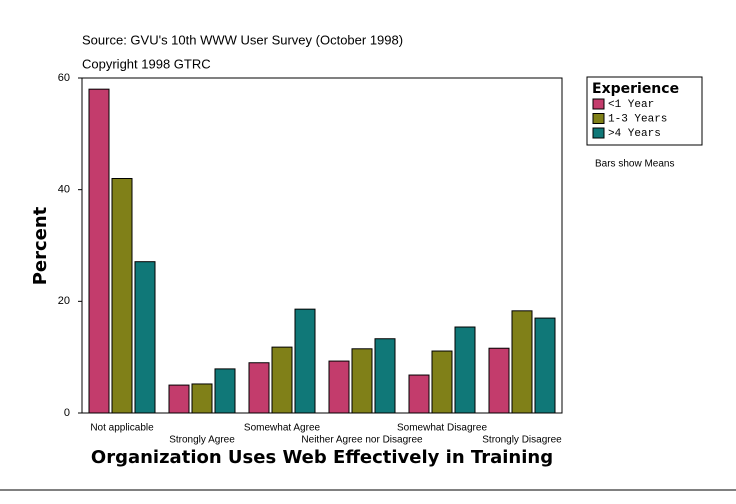  What do you see at coordinates (146, 63) in the screenshot?
I see `copyright-note: Copyright 1998 GTRC` at bounding box center [146, 63].